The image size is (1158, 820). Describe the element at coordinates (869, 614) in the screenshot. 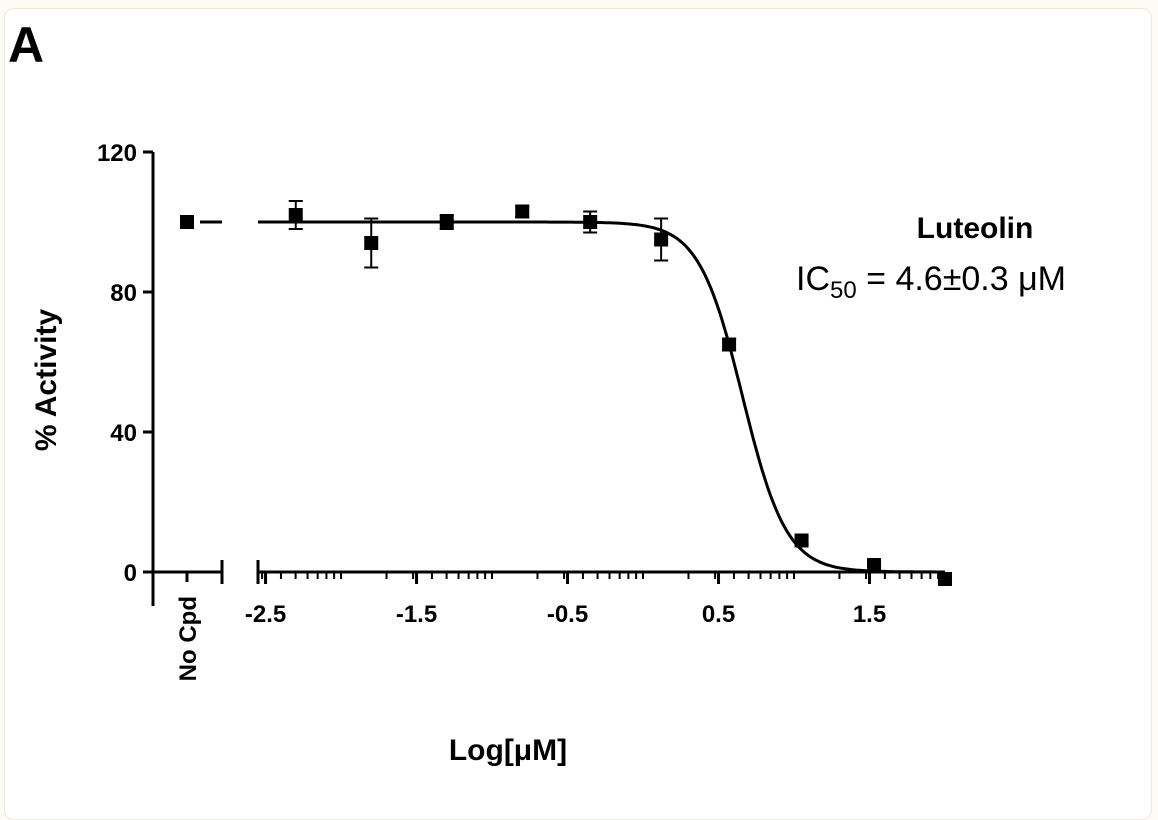

I see `x-tick-label: 1.5` at that location.